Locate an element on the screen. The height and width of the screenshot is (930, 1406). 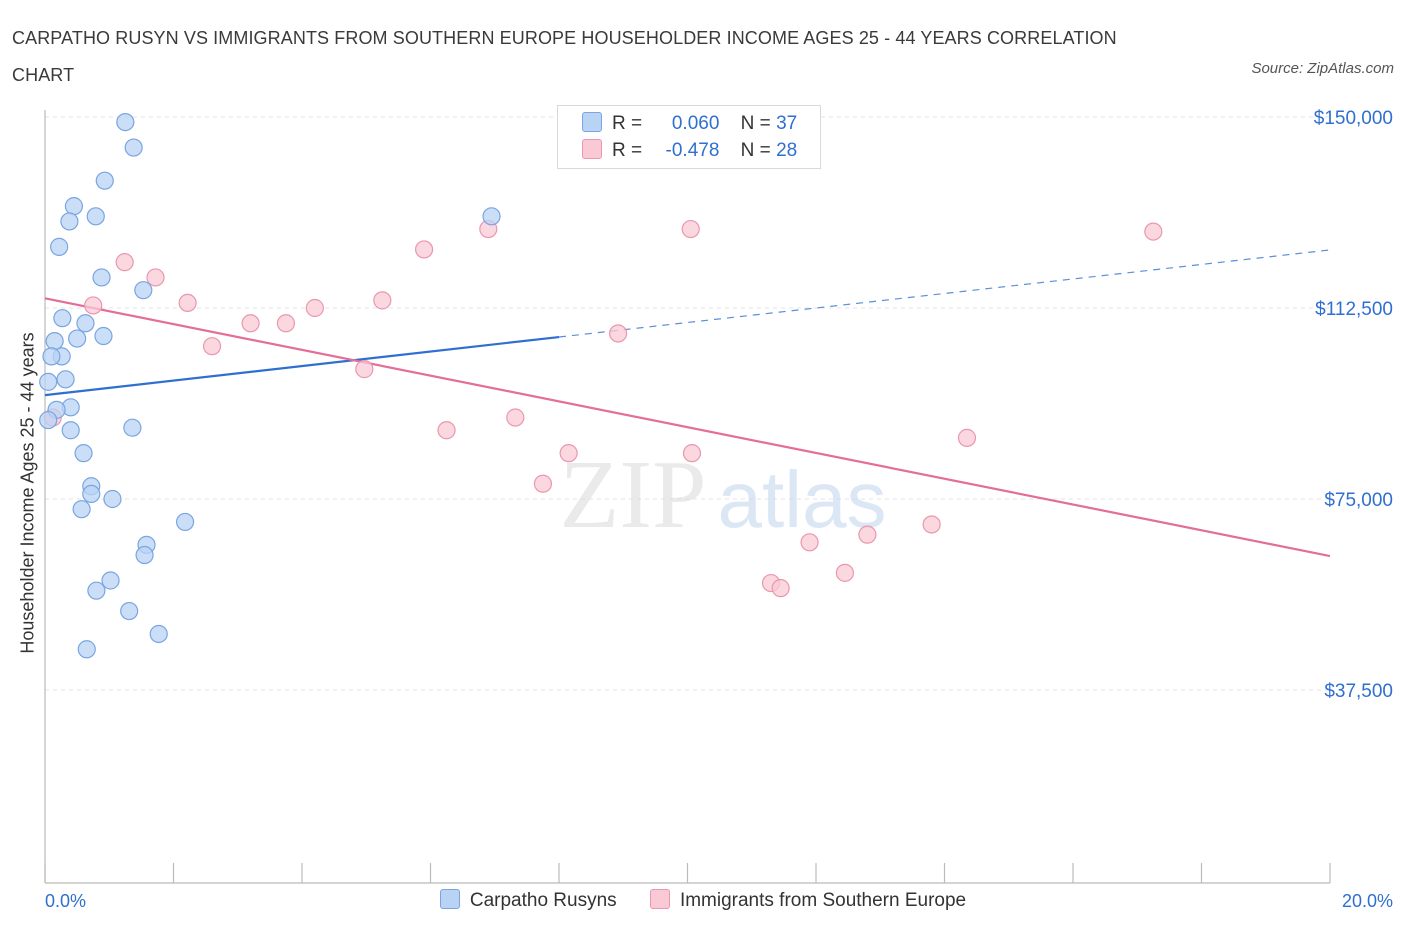
stats-legend: R = 0.060 N = 37 R = -0.478 N = 28 is located at coordinates (689, 137).